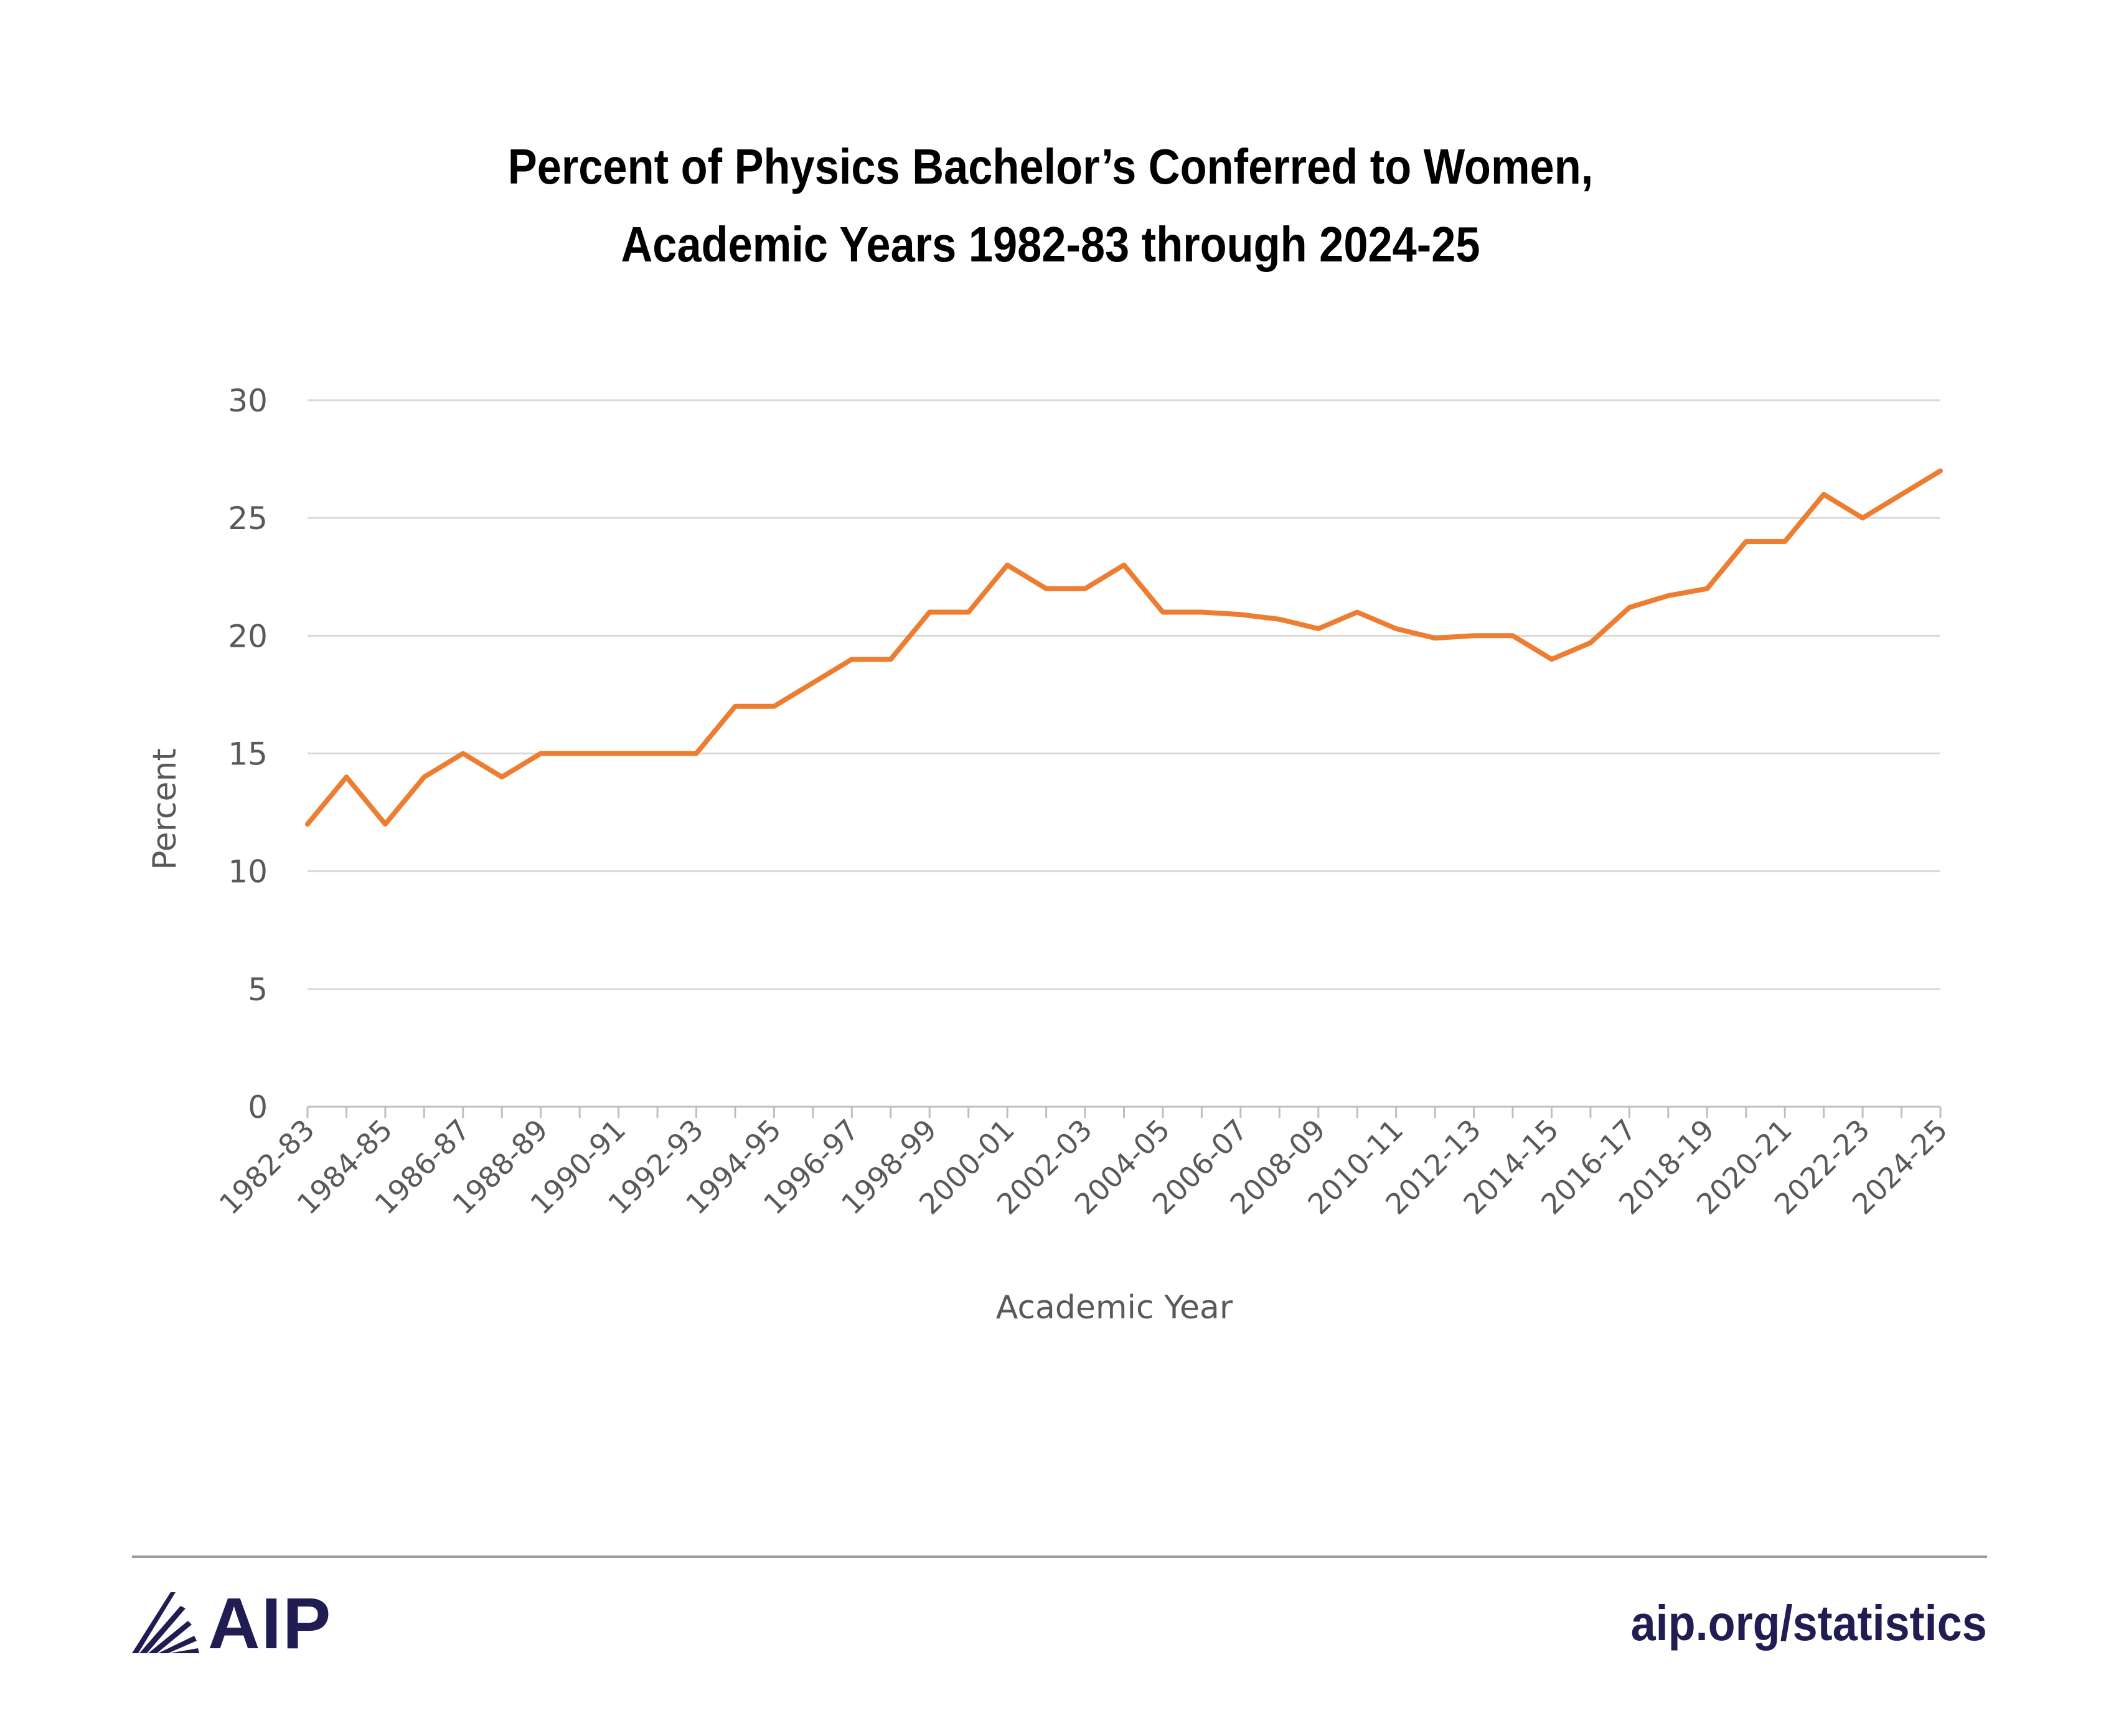 This screenshot has height=1736, width=2101. What do you see at coordinates (248, 518) in the screenshot?
I see `y-tick-label: 25` at bounding box center [248, 518].